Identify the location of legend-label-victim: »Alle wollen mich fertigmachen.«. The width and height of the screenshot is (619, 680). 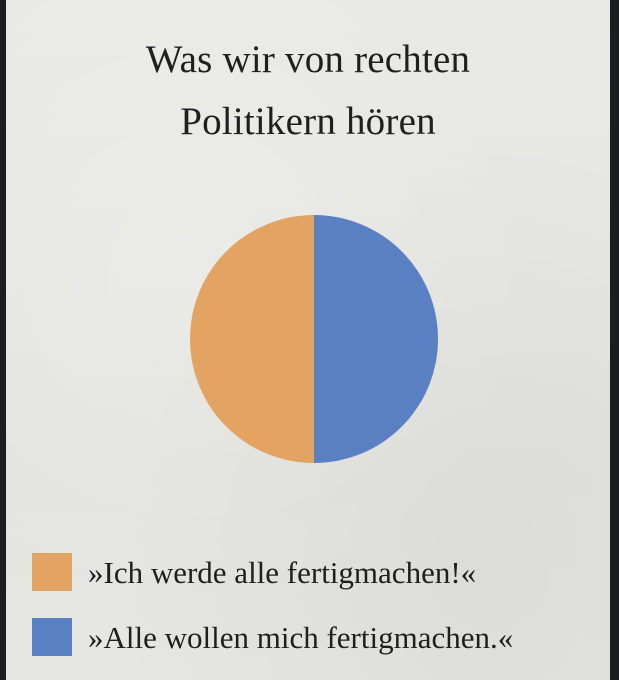
(301, 637).